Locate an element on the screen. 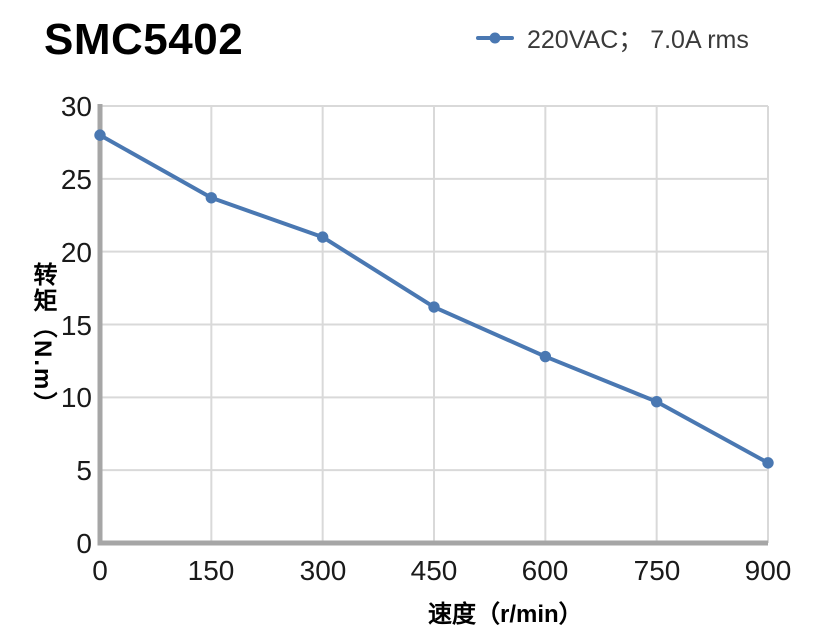 This screenshot has width=831, height=640. x-tick-label: 750 is located at coordinates (657, 570).